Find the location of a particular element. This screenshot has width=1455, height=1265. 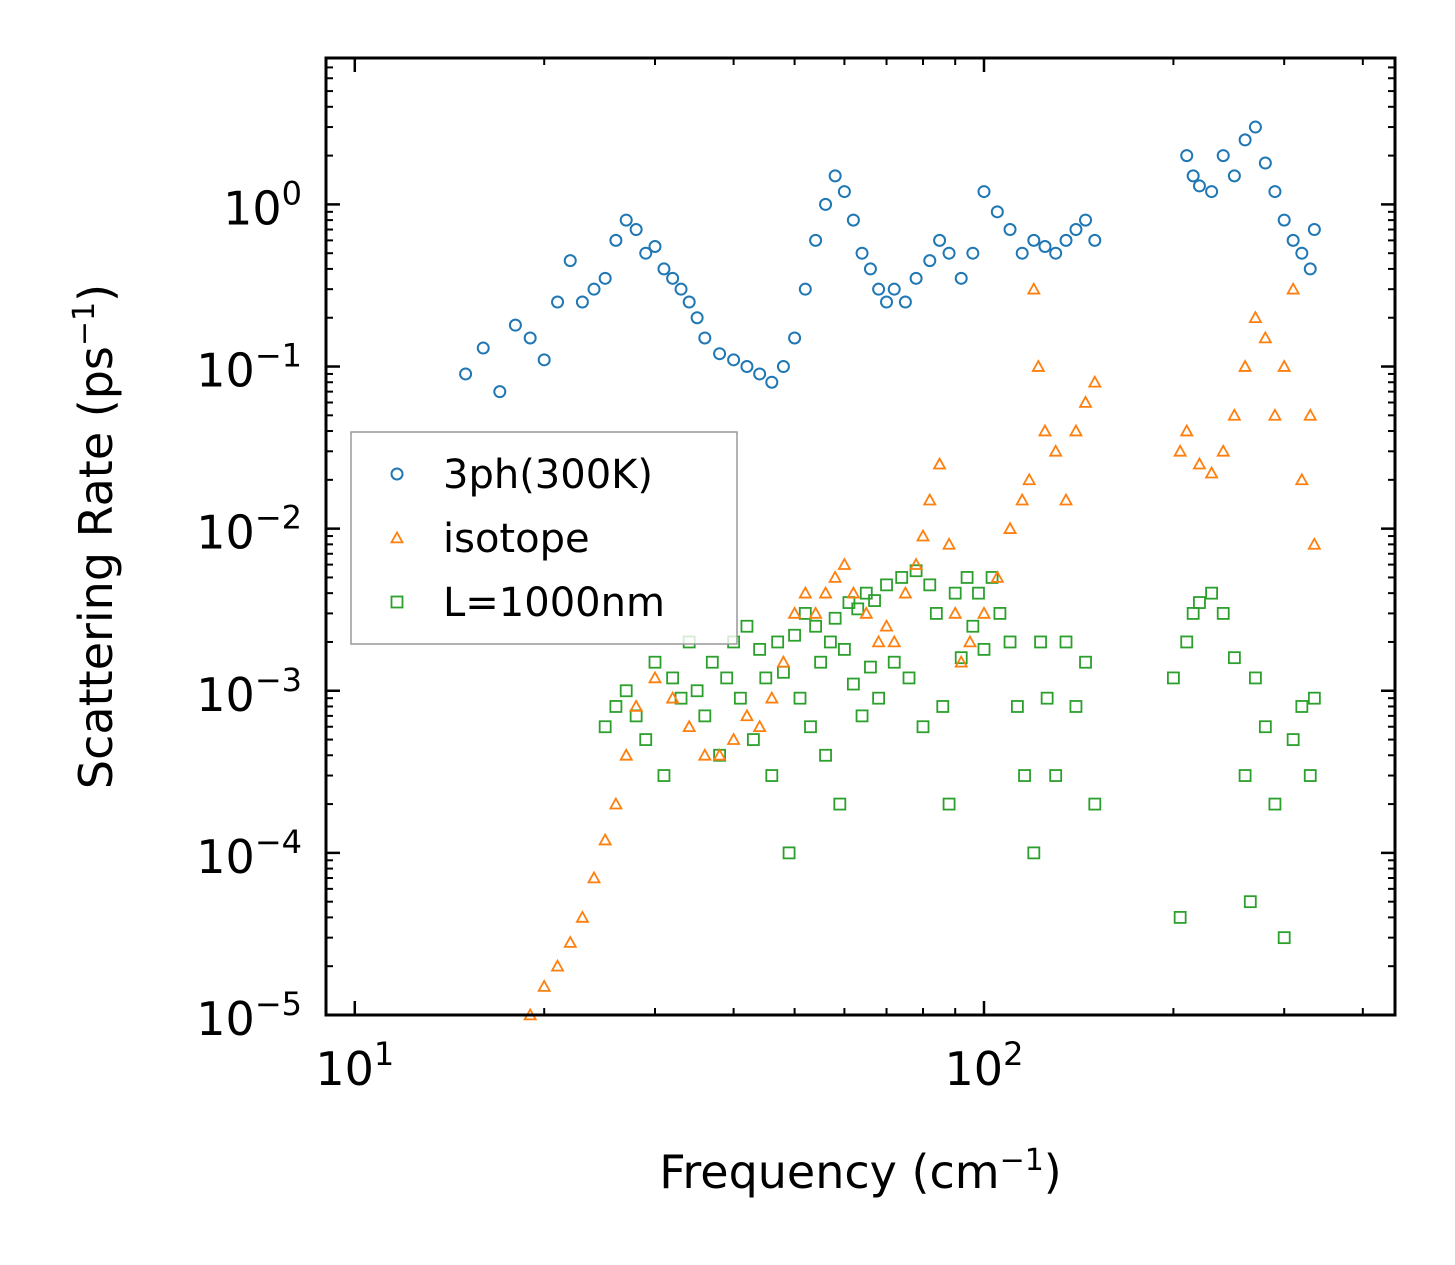

y-tick-label: 10⁻⁵ is located at coordinates (249, 1015).